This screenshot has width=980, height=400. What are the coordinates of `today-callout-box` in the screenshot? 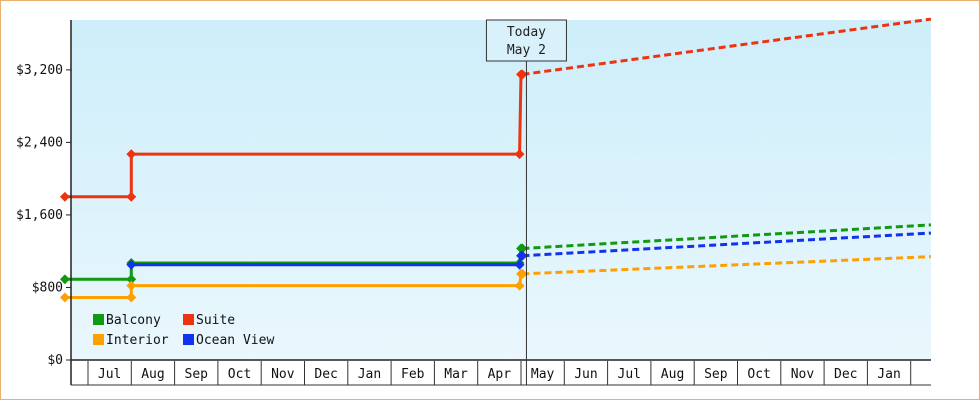 It's located at (526, 40).